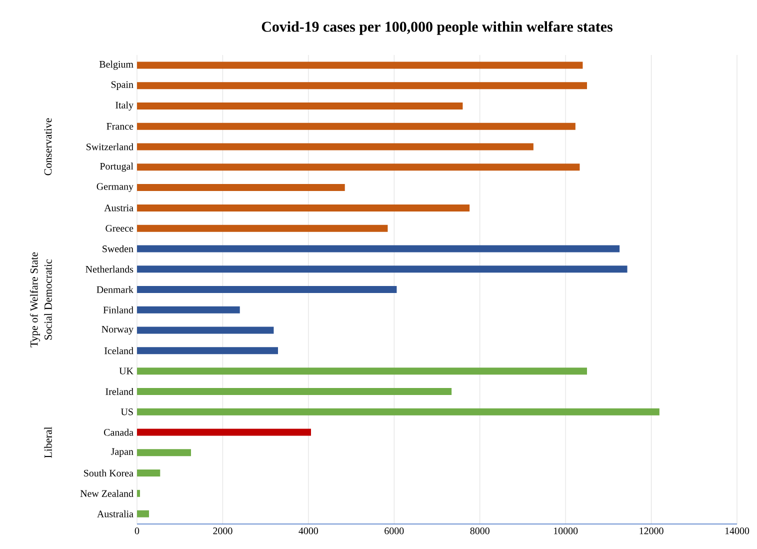  I want to click on x-tick-label: 14000, so click(737, 531).